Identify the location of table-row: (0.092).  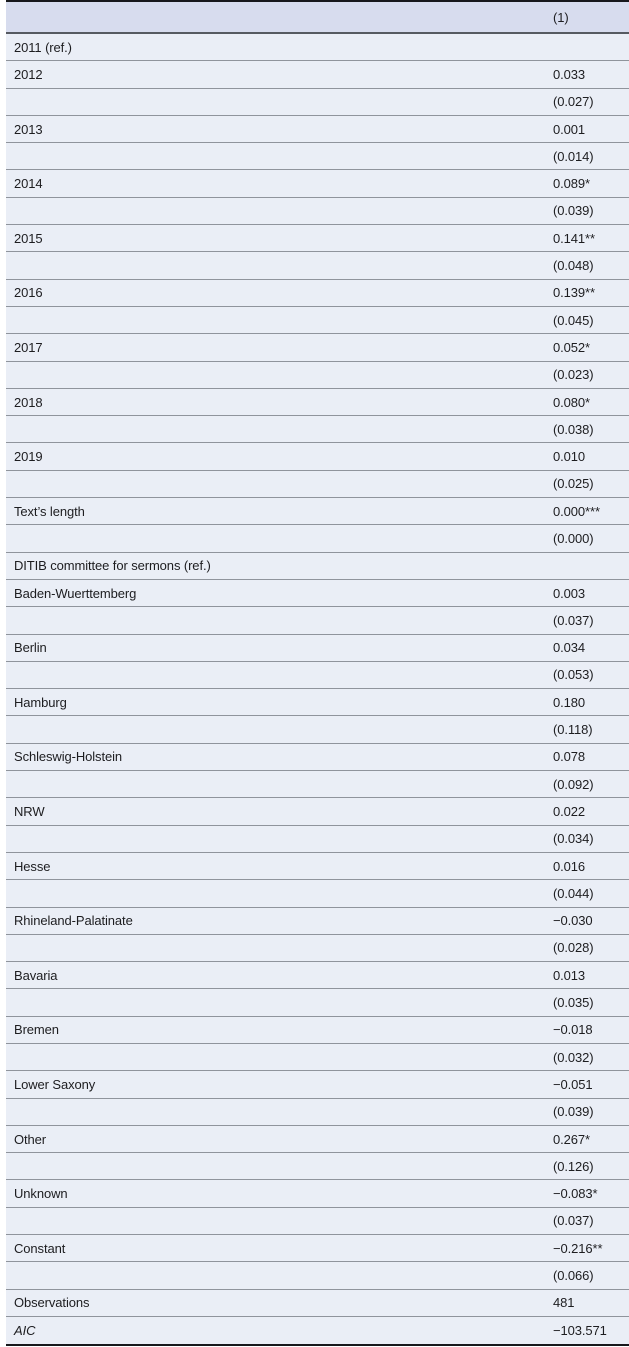
(317, 785).